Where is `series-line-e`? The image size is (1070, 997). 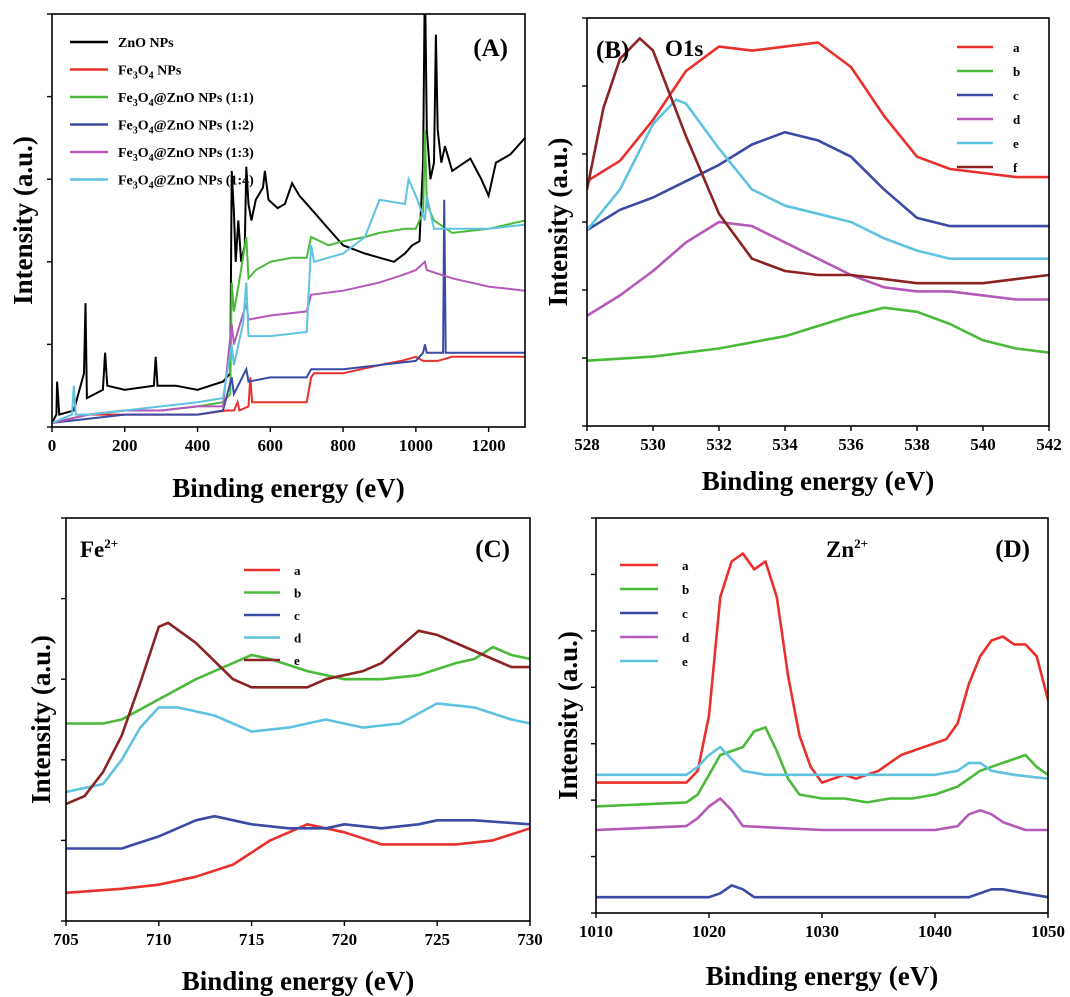
series-line-e is located at coordinates (298, 713).